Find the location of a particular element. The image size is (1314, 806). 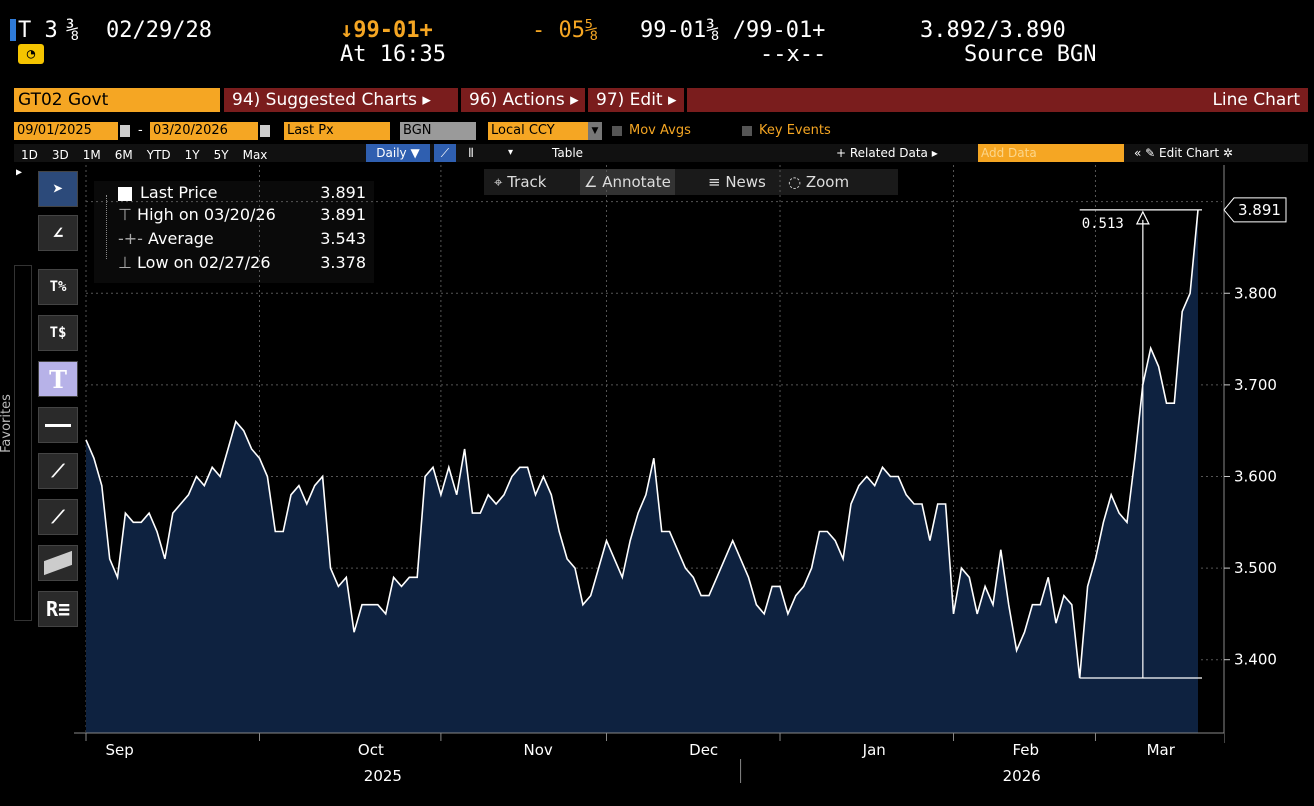

legend-row-last: Last Price 3.891 is located at coordinates (253, 193).